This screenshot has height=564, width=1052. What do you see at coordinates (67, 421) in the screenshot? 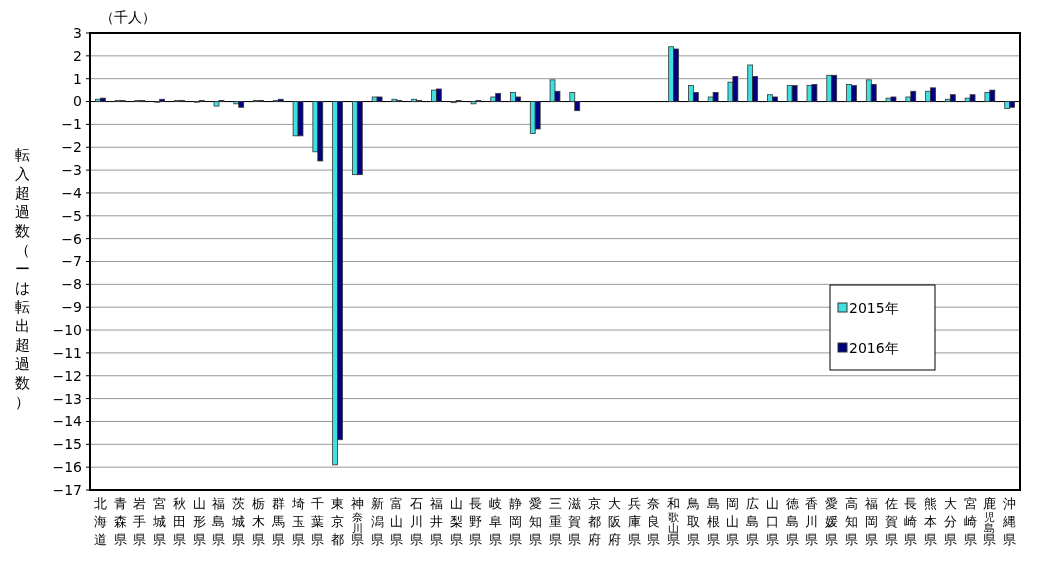
I see `y-tick-label: −14` at bounding box center [67, 421].